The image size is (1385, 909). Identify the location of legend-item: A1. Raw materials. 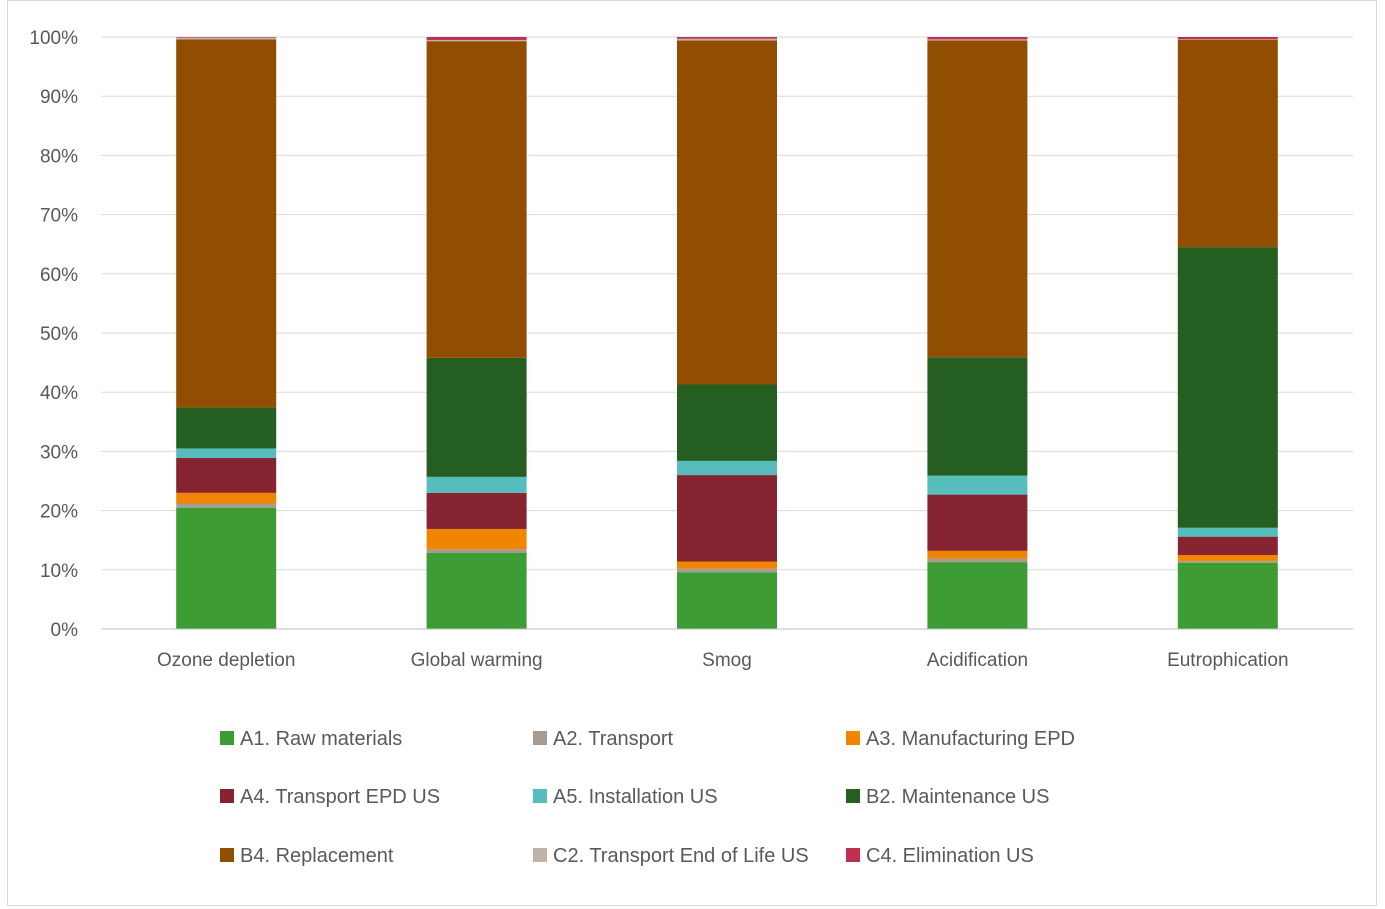
(311, 739).